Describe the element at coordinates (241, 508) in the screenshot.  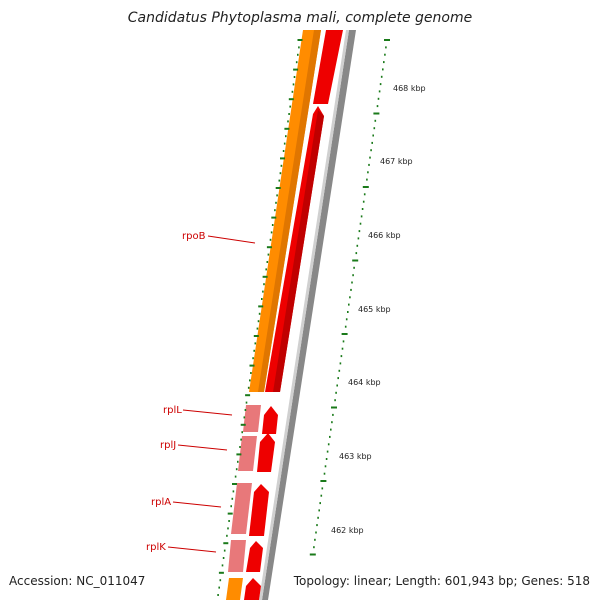
I see `operon-block-rplA` at that location.